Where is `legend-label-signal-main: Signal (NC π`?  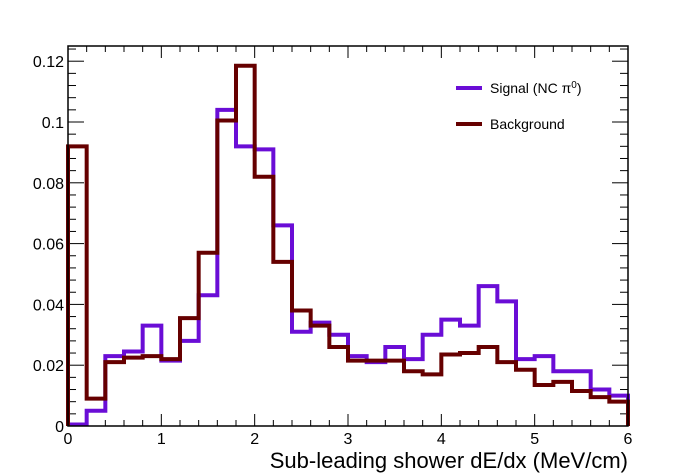 legend-label-signal-main: Signal (NC π is located at coordinates (531, 88).